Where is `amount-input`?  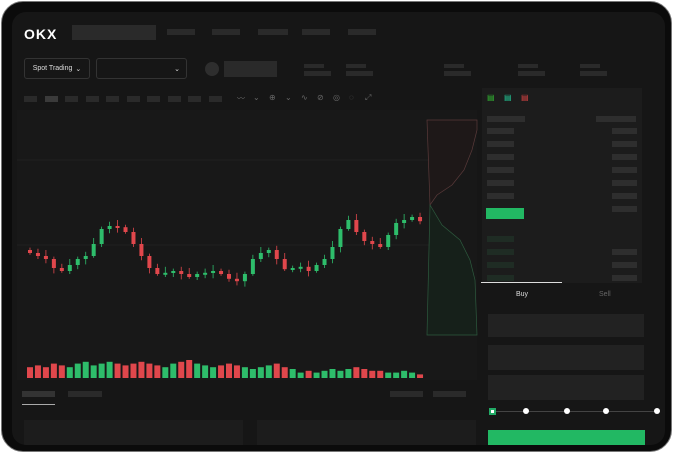
amount-input is located at coordinates (566, 357).